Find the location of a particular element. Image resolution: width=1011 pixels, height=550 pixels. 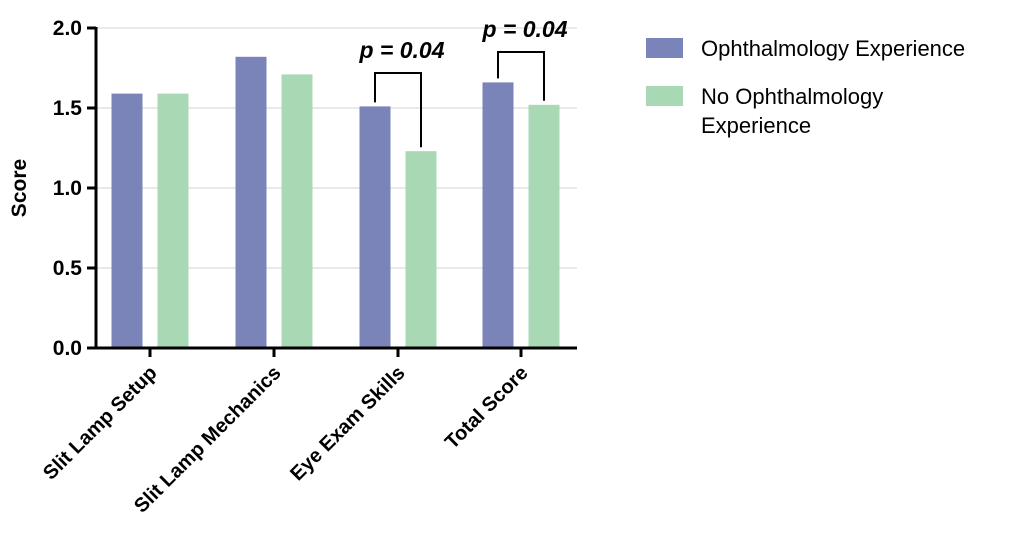

x-tick-label: Slit Lamp Setup is located at coordinates (100, 423).